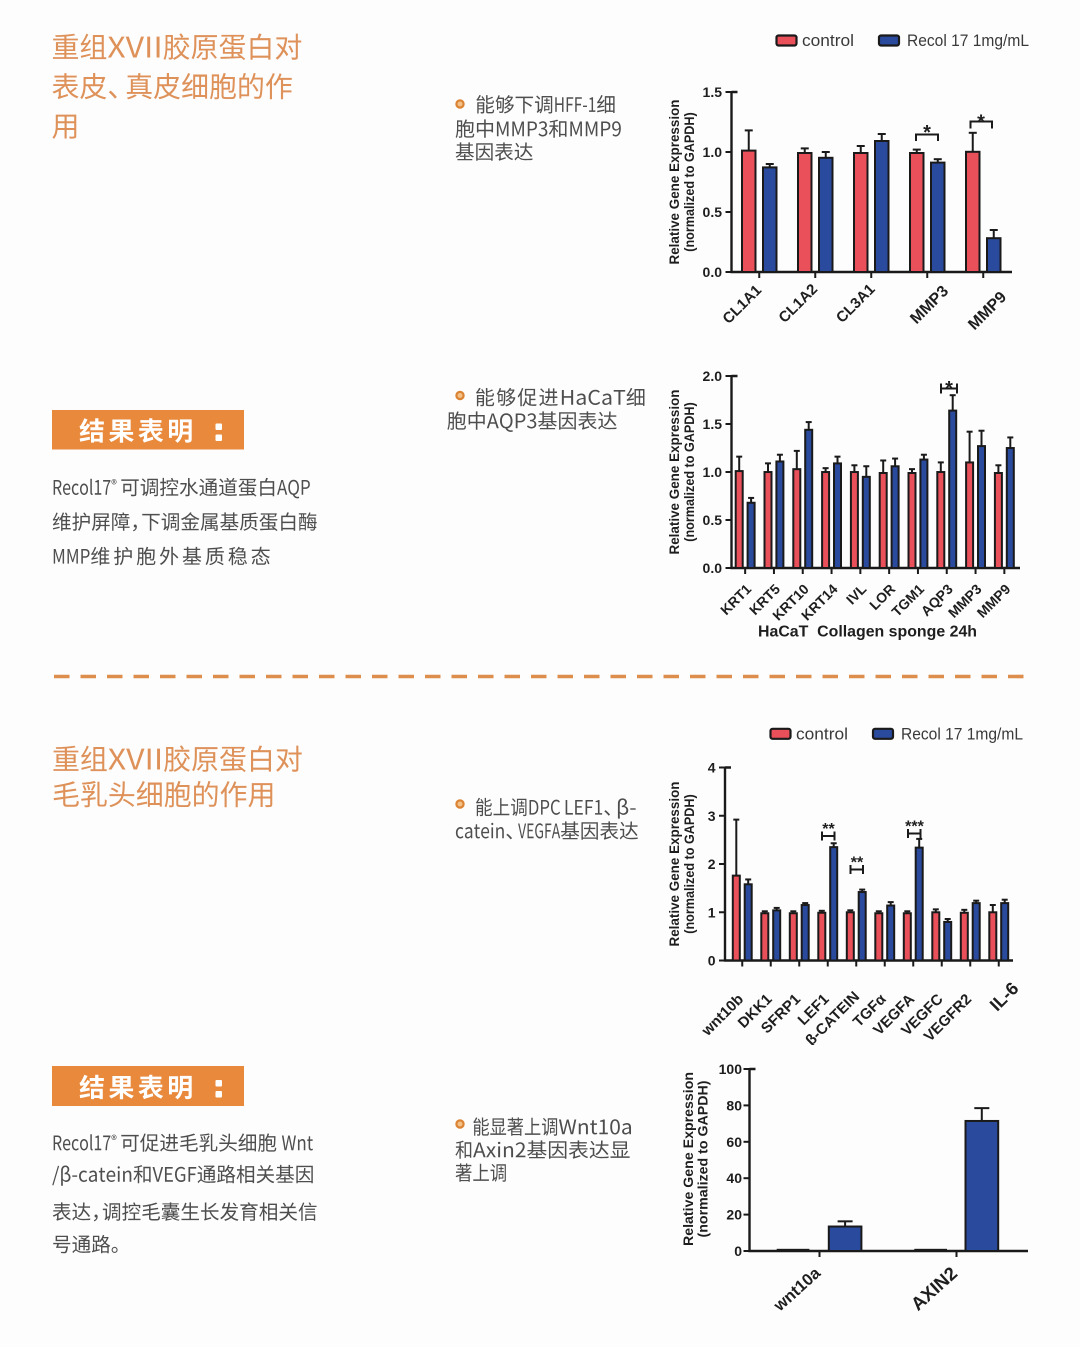 This screenshot has height=1347, width=1080. I want to click on svg-text: 20, so click(734, 1215).